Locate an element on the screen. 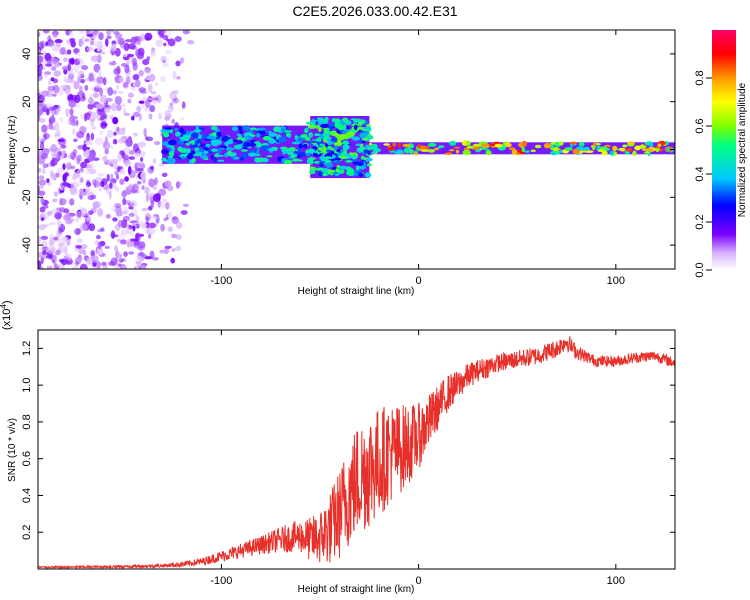 The height and width of the screenshot is (600, 750). colorbar-tick-label: 0.0 is located at coordinates (700, 269).